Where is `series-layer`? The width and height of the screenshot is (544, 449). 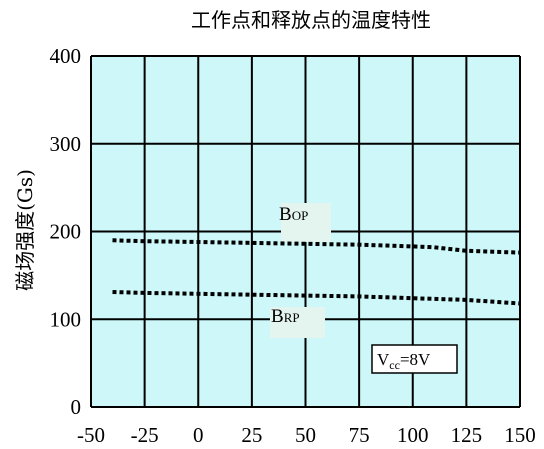
series-layer is located at coordinates (316, 272).